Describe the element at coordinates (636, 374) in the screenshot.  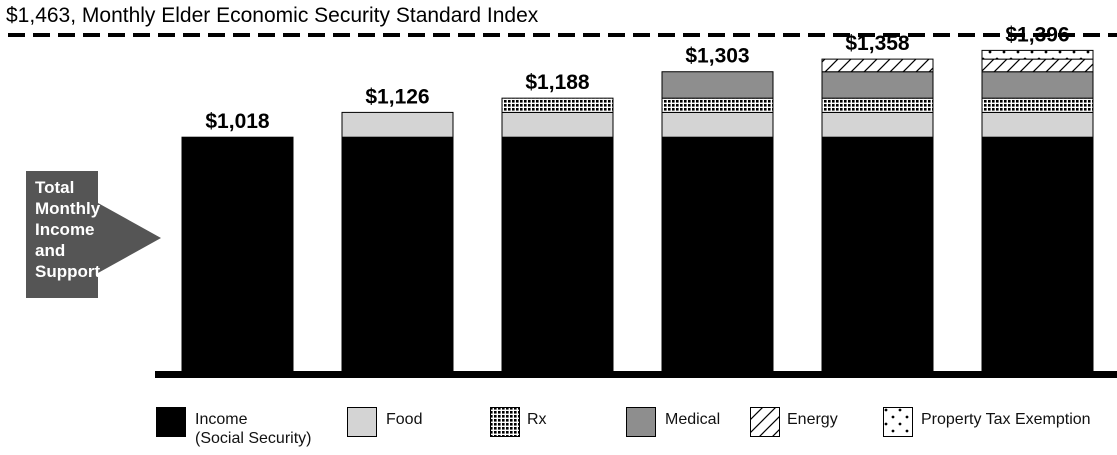
I see `baseline-axis` at that location.